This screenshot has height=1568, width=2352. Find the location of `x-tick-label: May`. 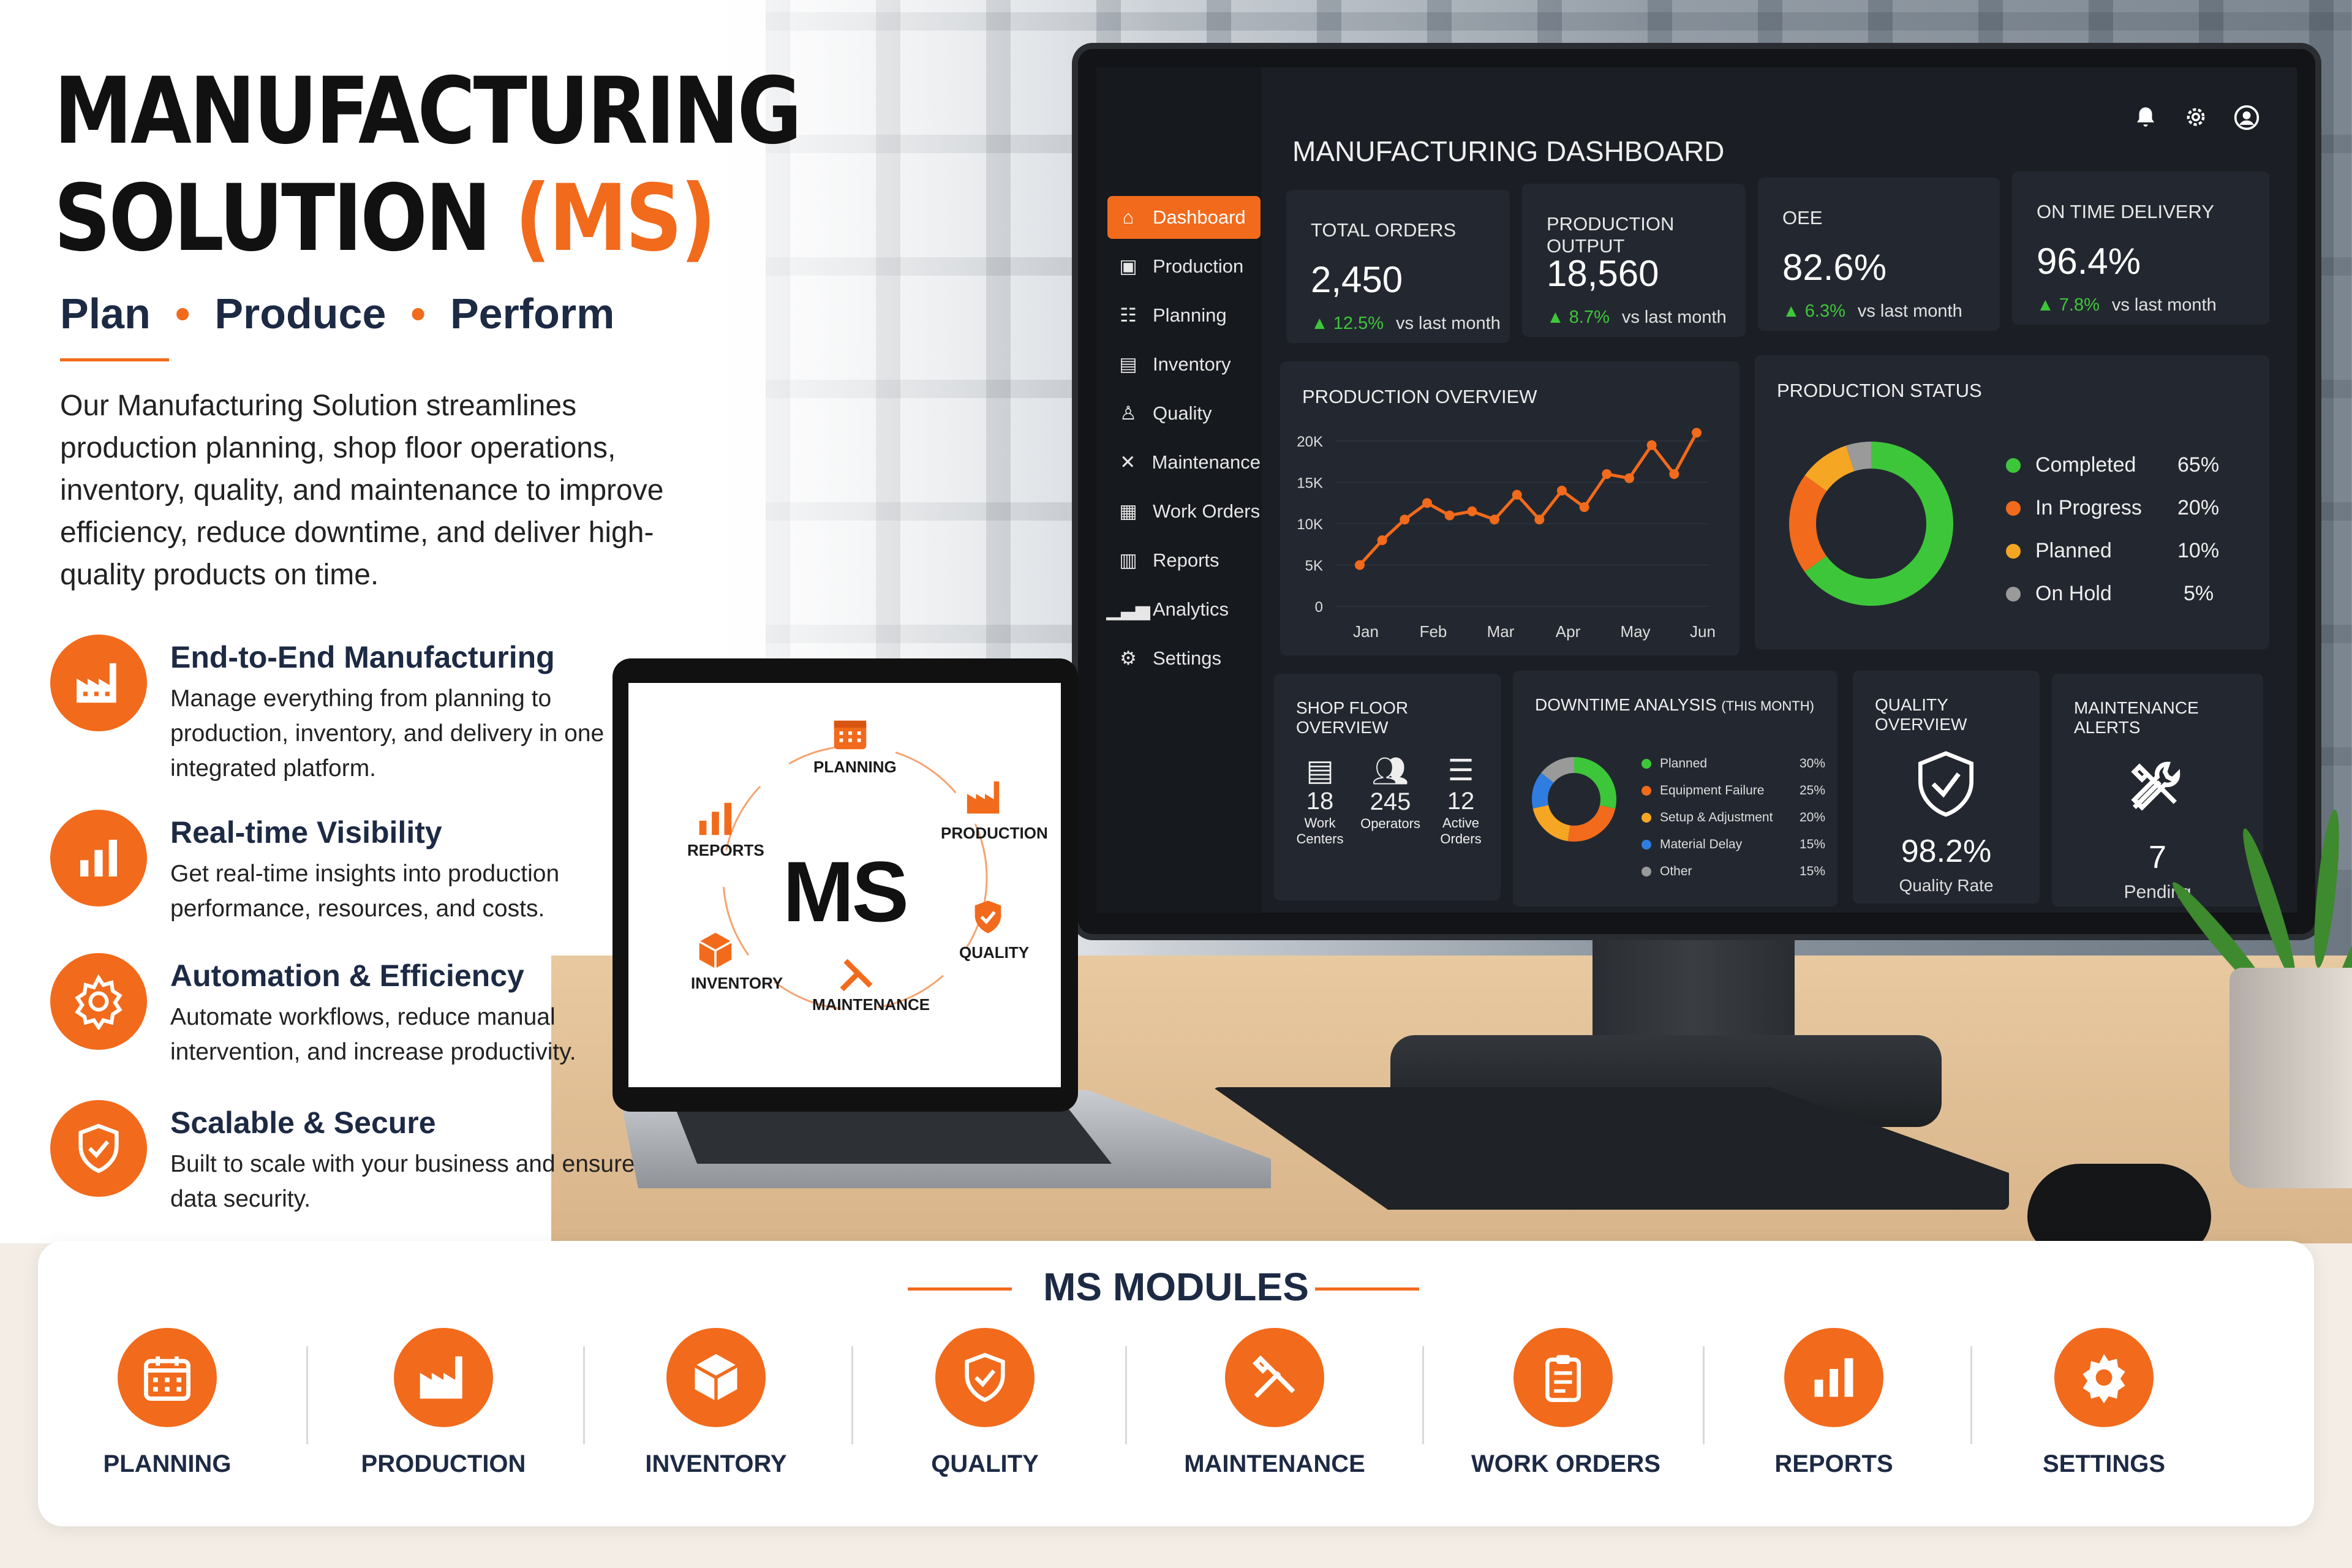

x-tick-label: May is located at coordinates (1635, 631).